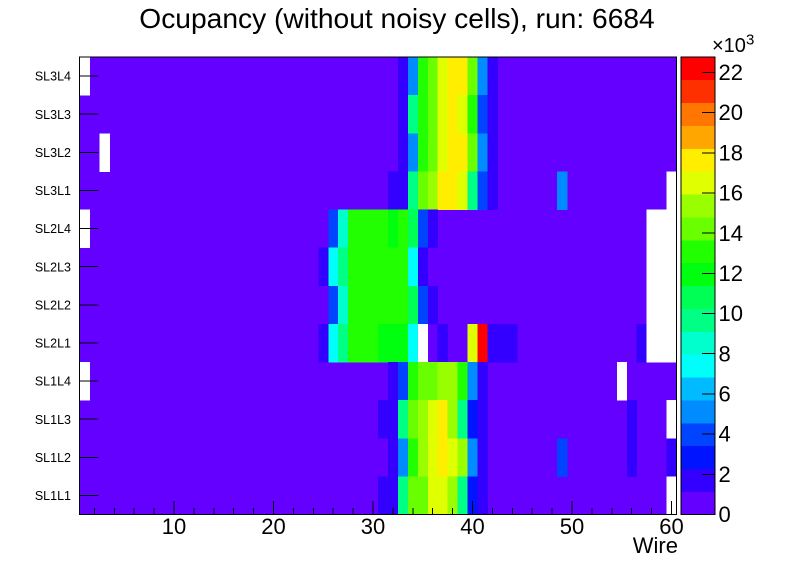  What do you see at coordinates (731, 233) in the screenshot?
I see `svg-text: 14` at bounding box center [731, 233].